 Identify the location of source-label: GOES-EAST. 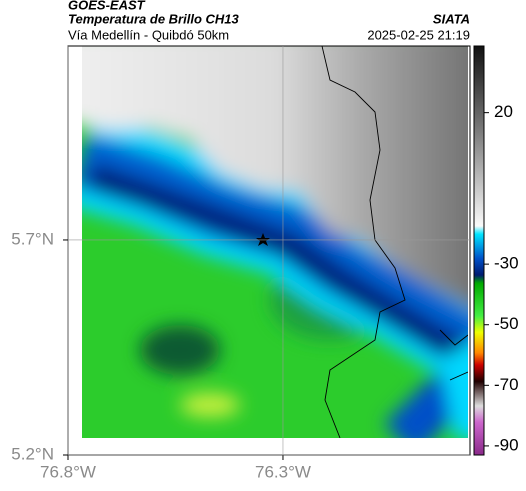
(107, 6).